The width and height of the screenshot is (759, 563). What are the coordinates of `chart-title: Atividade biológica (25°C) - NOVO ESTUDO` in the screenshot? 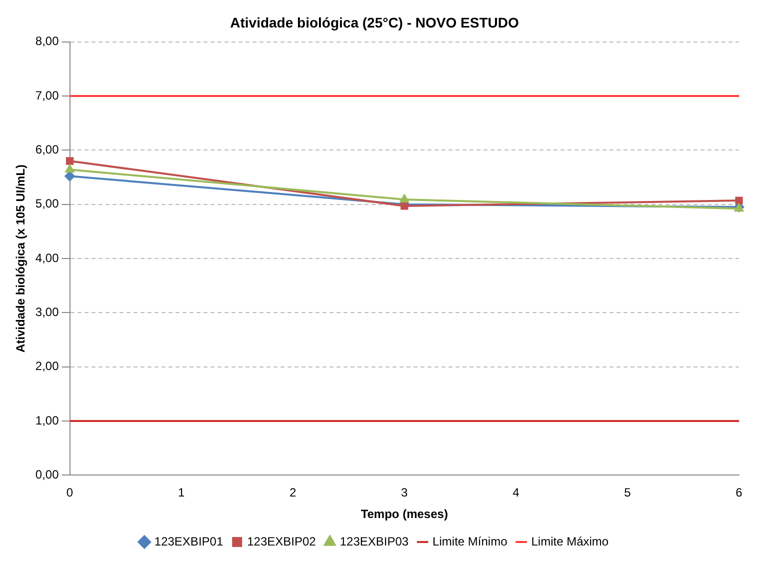 It's located at (374, 22).